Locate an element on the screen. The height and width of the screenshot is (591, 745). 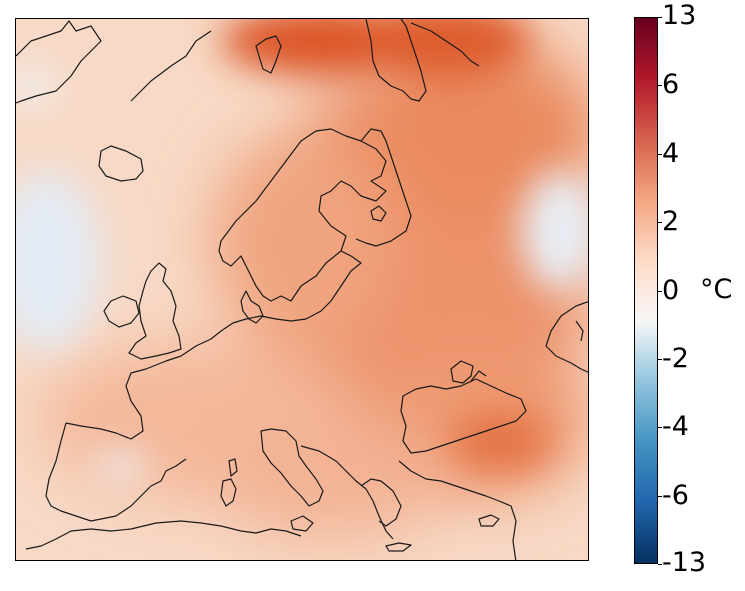
coastline-sardinia is located at coordinates (228, 492).